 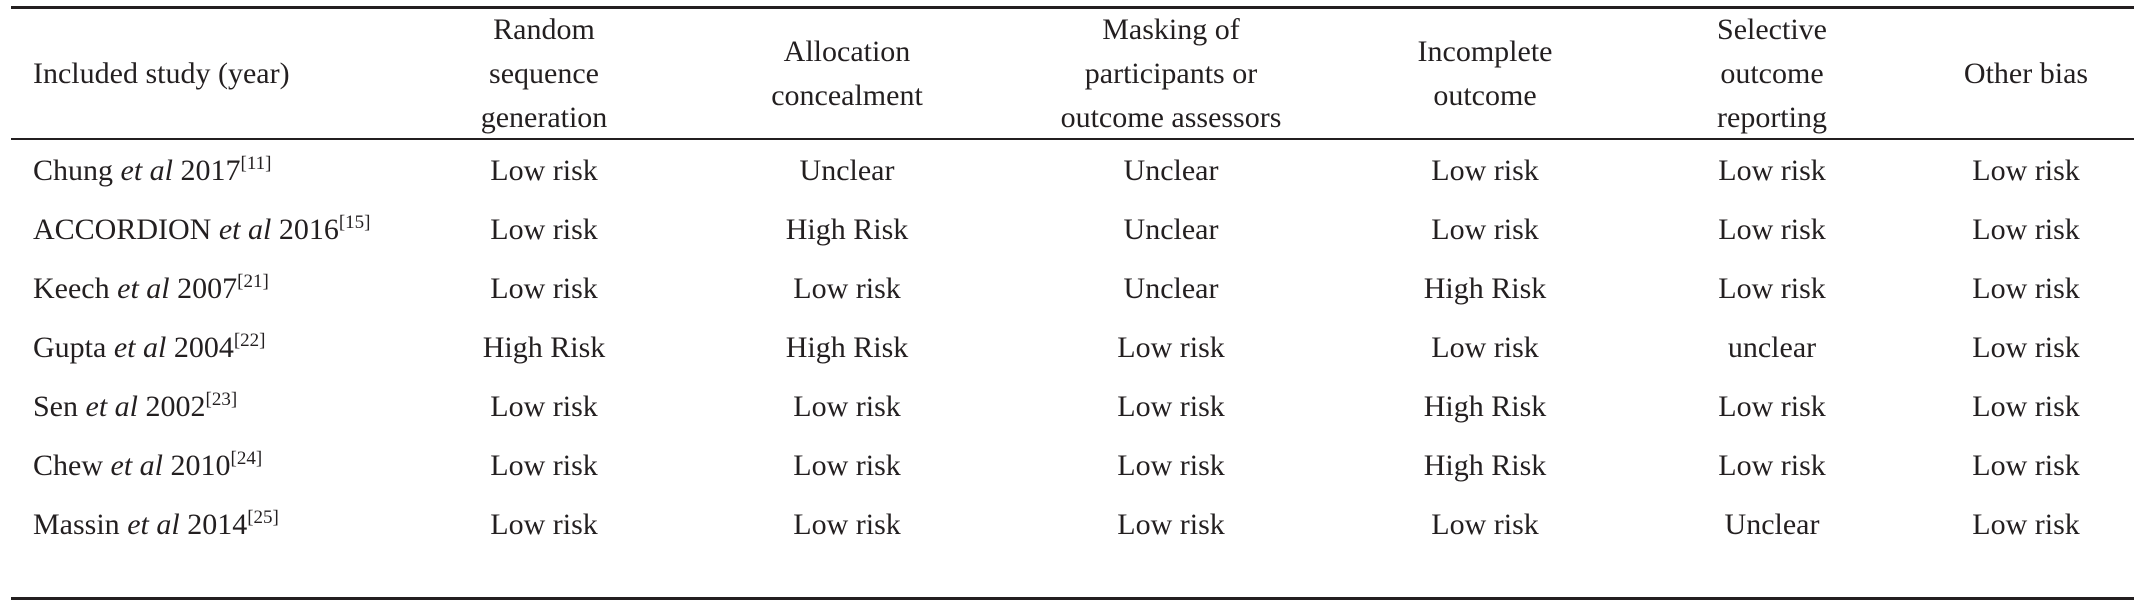 I want to click on study-cell: Gupta et al 2004[22], so click(x=205, y=348).